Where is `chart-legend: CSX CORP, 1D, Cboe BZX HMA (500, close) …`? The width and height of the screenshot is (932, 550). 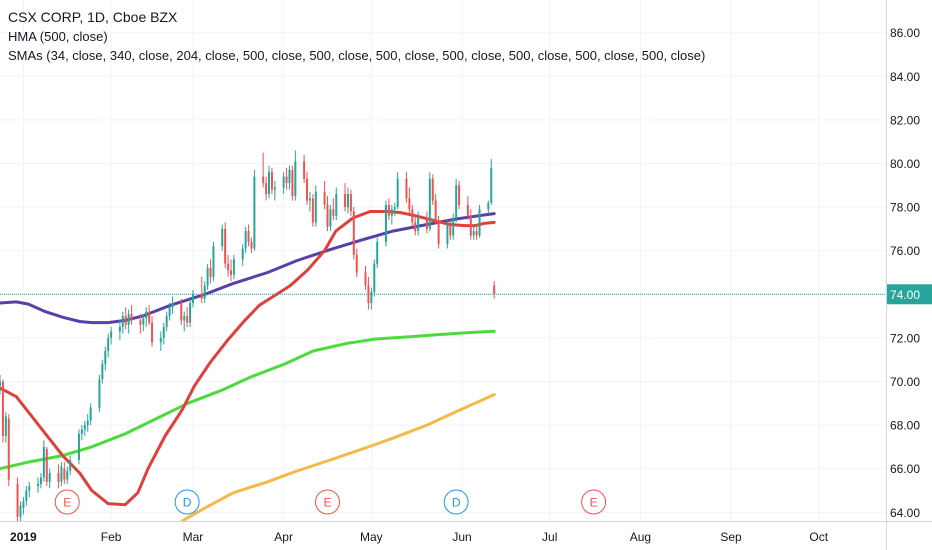 chart-legend: CSX CORP, 1D, Cboe BZX HMA (500, close) … is located at coordinates (356, 36).